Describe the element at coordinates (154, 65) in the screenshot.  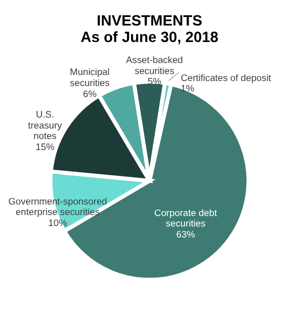
I see `slice-label: Asset-backed securities` at that location.